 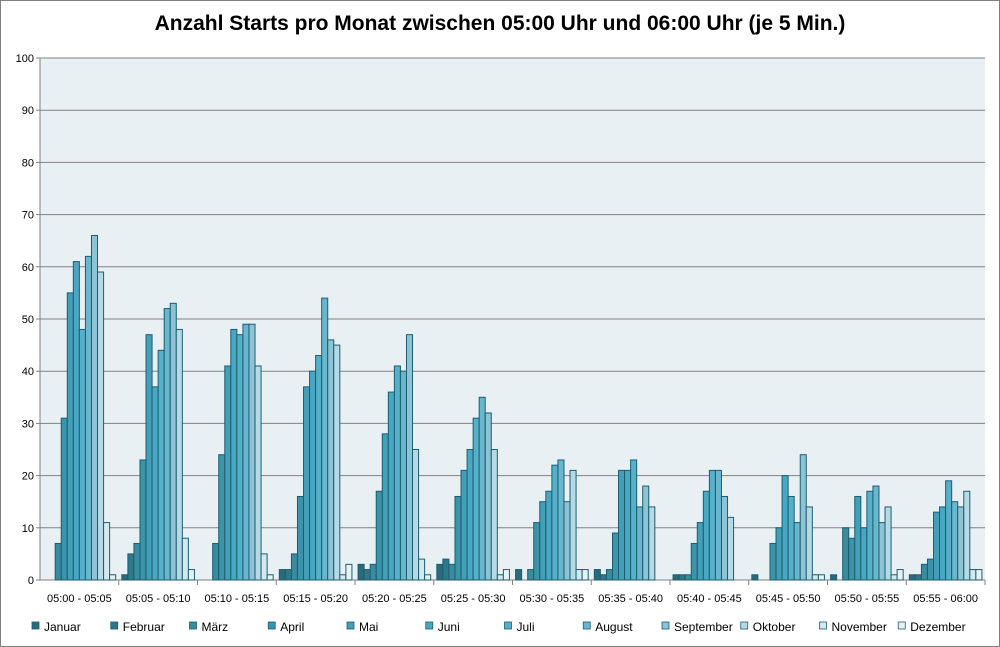 I want to click on y-tick-label: 50, so click(x=28, y=320).